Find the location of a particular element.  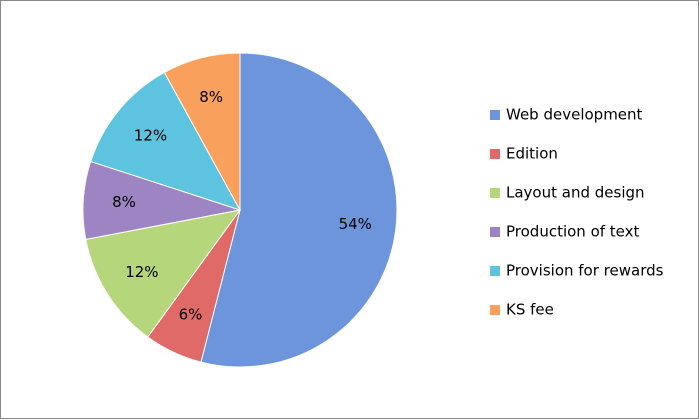

legend-label: Web development is located at coordinates (574, 115).